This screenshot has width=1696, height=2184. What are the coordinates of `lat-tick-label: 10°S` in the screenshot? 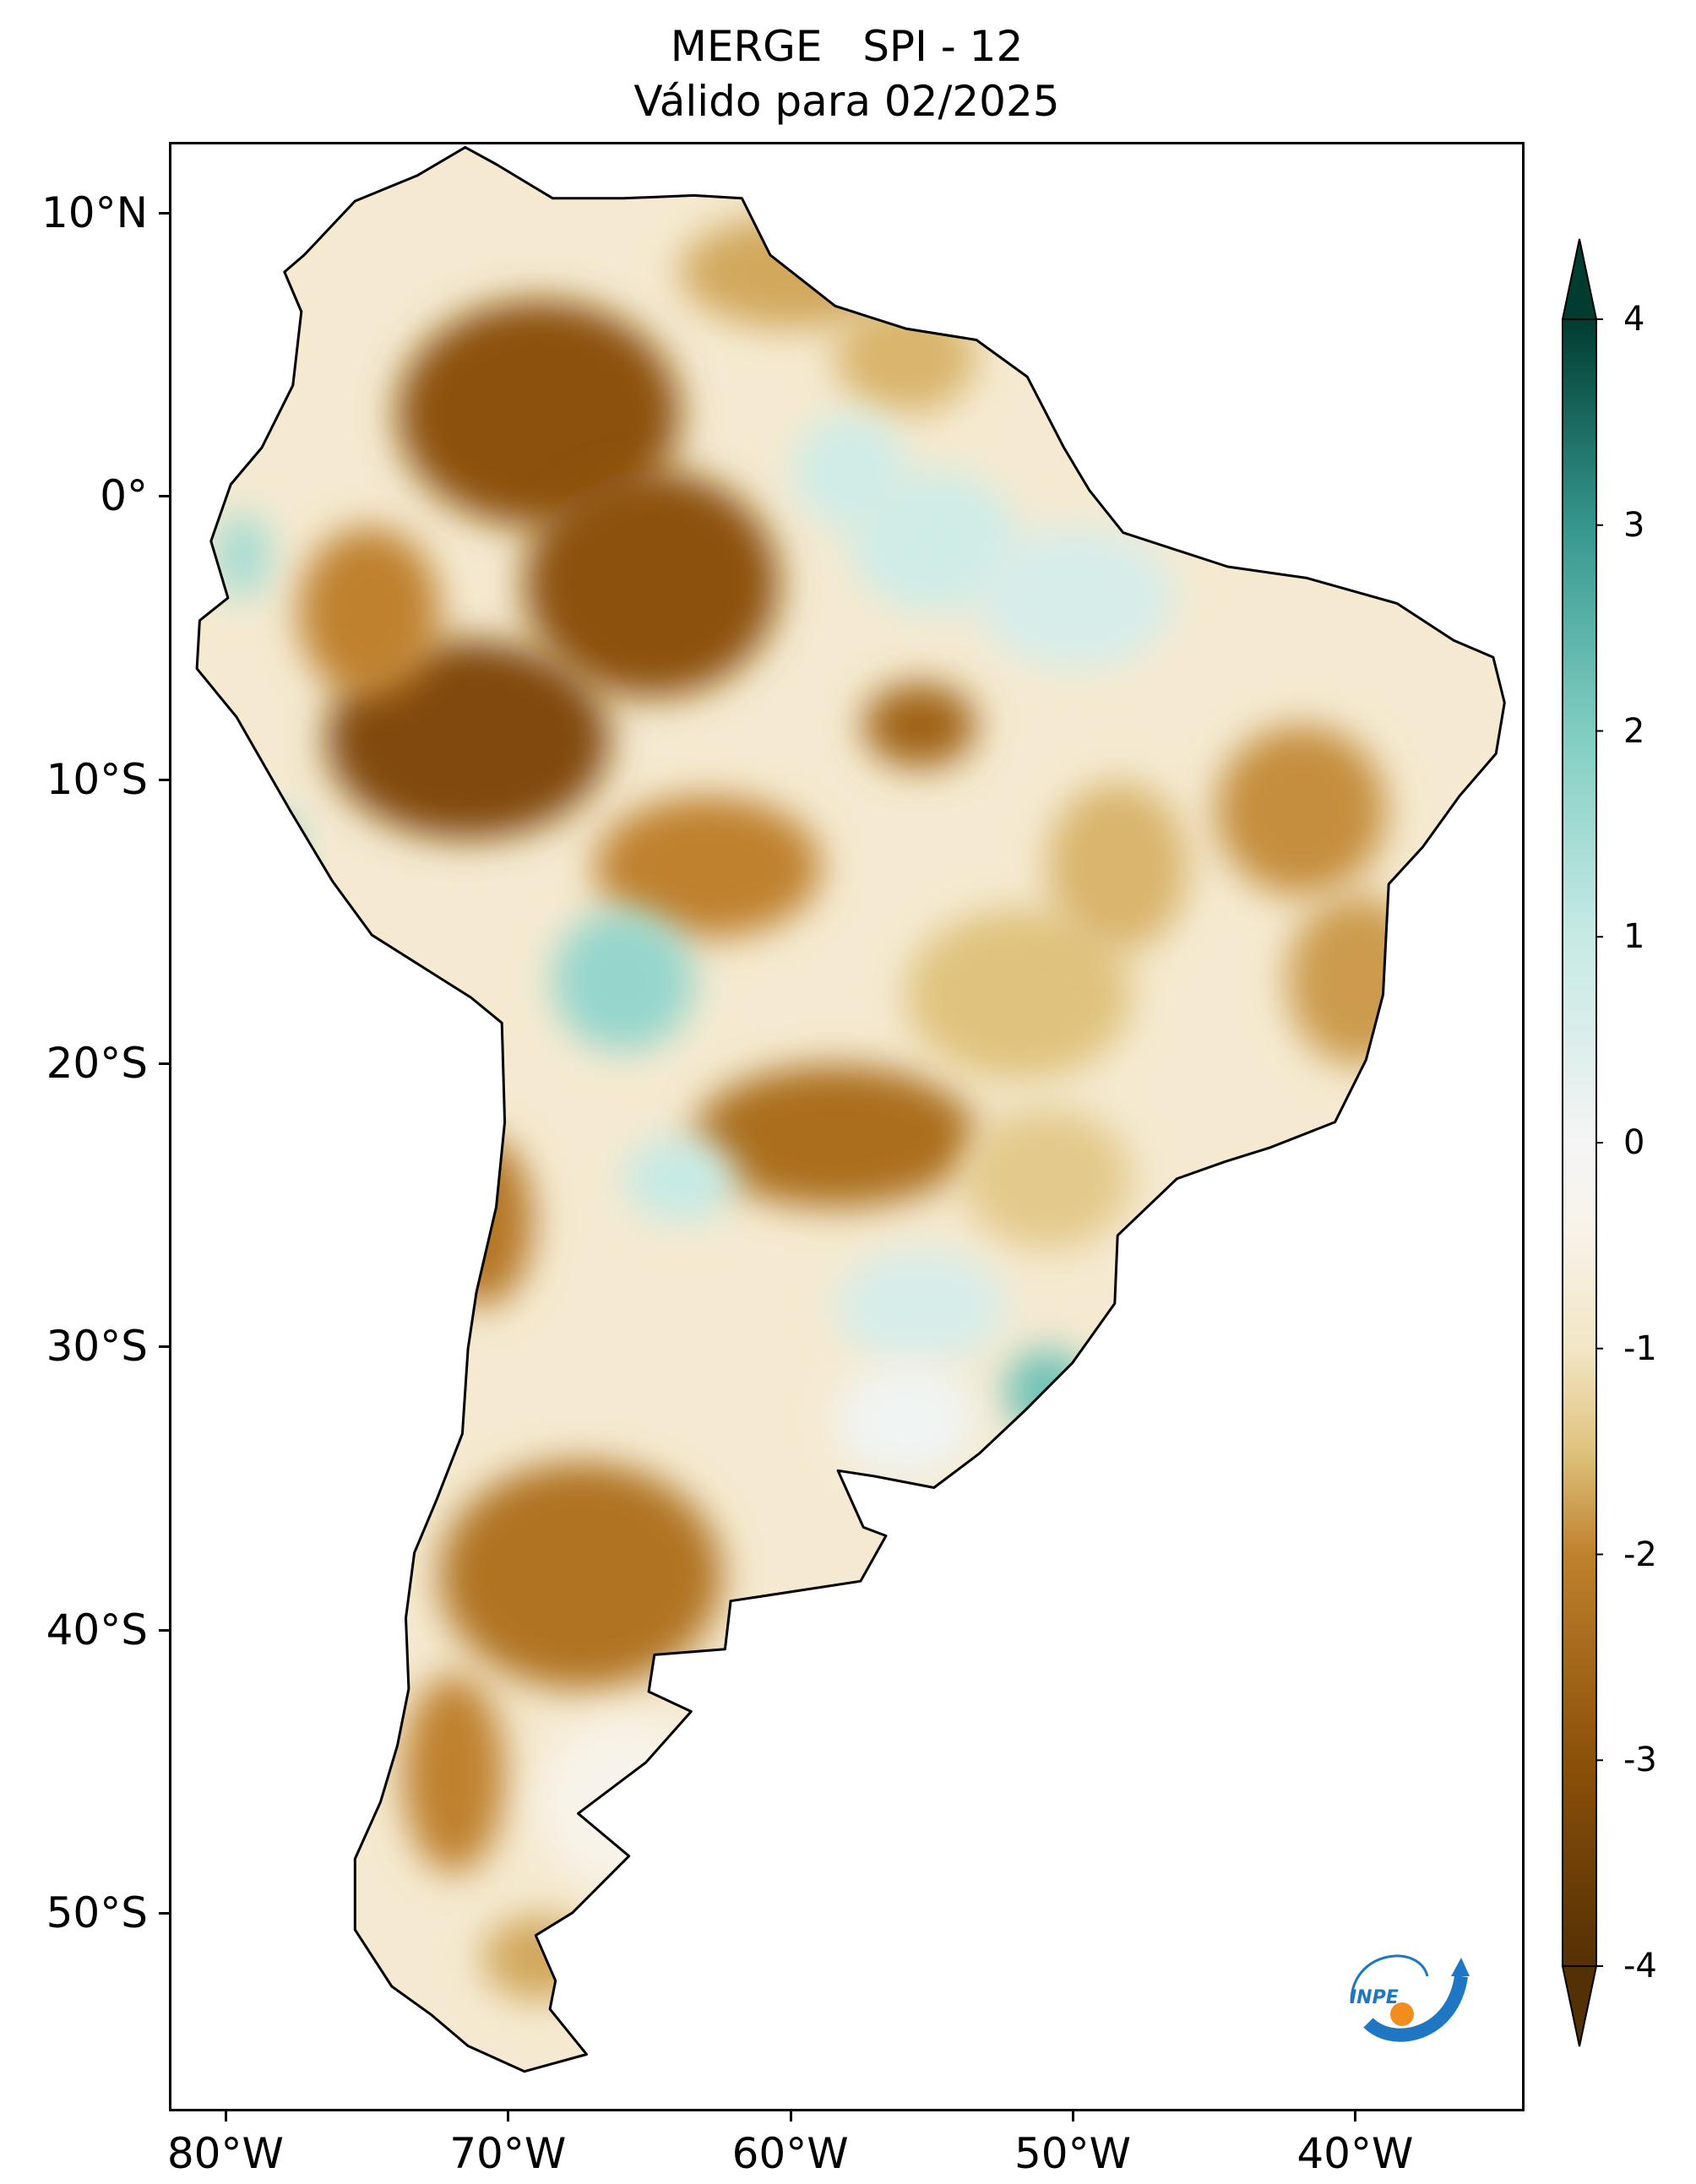 It's located at (97, 779).